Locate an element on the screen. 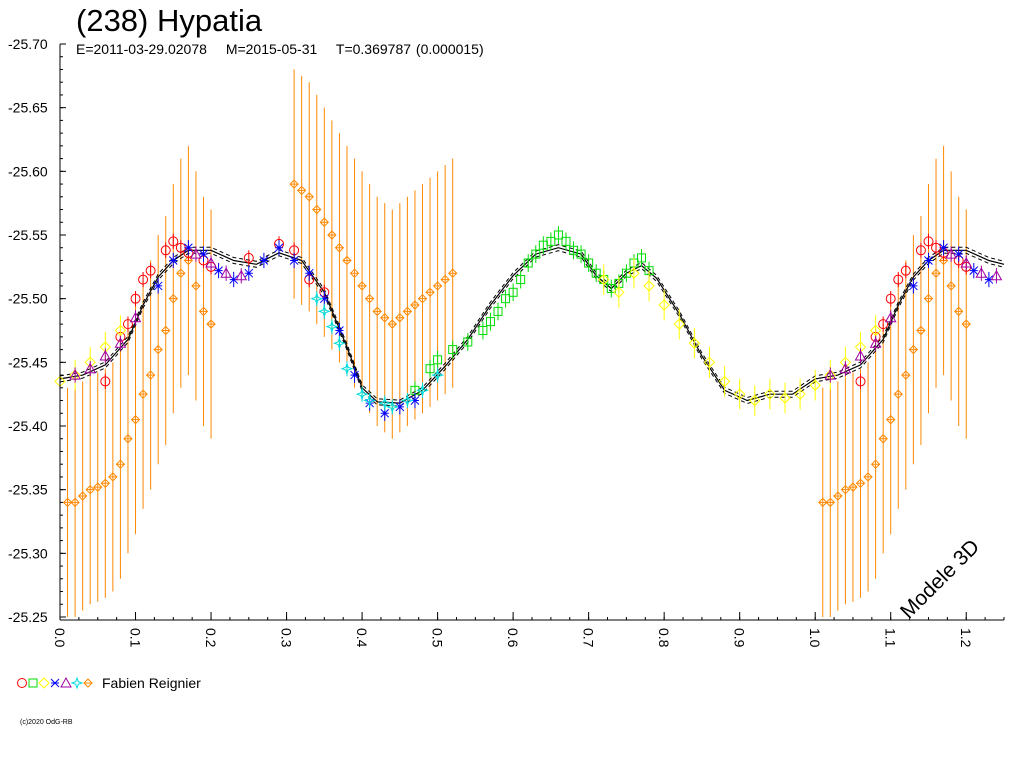  chart-title: (238) Hypatia is located at coordinates (169, 20).